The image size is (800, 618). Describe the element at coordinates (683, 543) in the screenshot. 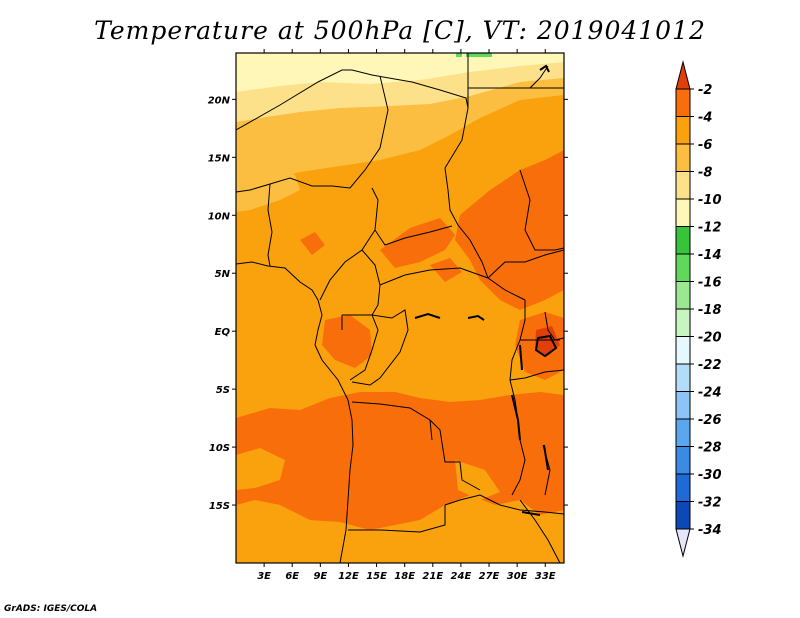

I see `colorbar-bottom-arrow` at that location.